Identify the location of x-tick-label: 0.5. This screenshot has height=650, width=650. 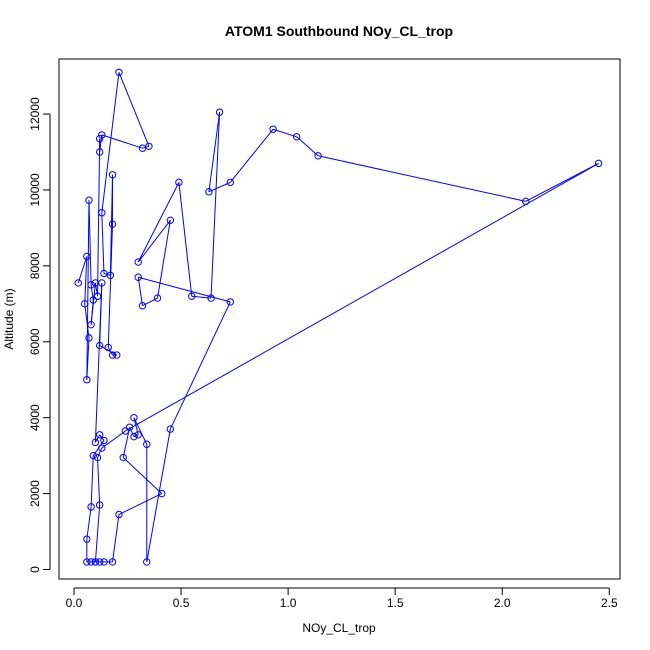
(181, 603).